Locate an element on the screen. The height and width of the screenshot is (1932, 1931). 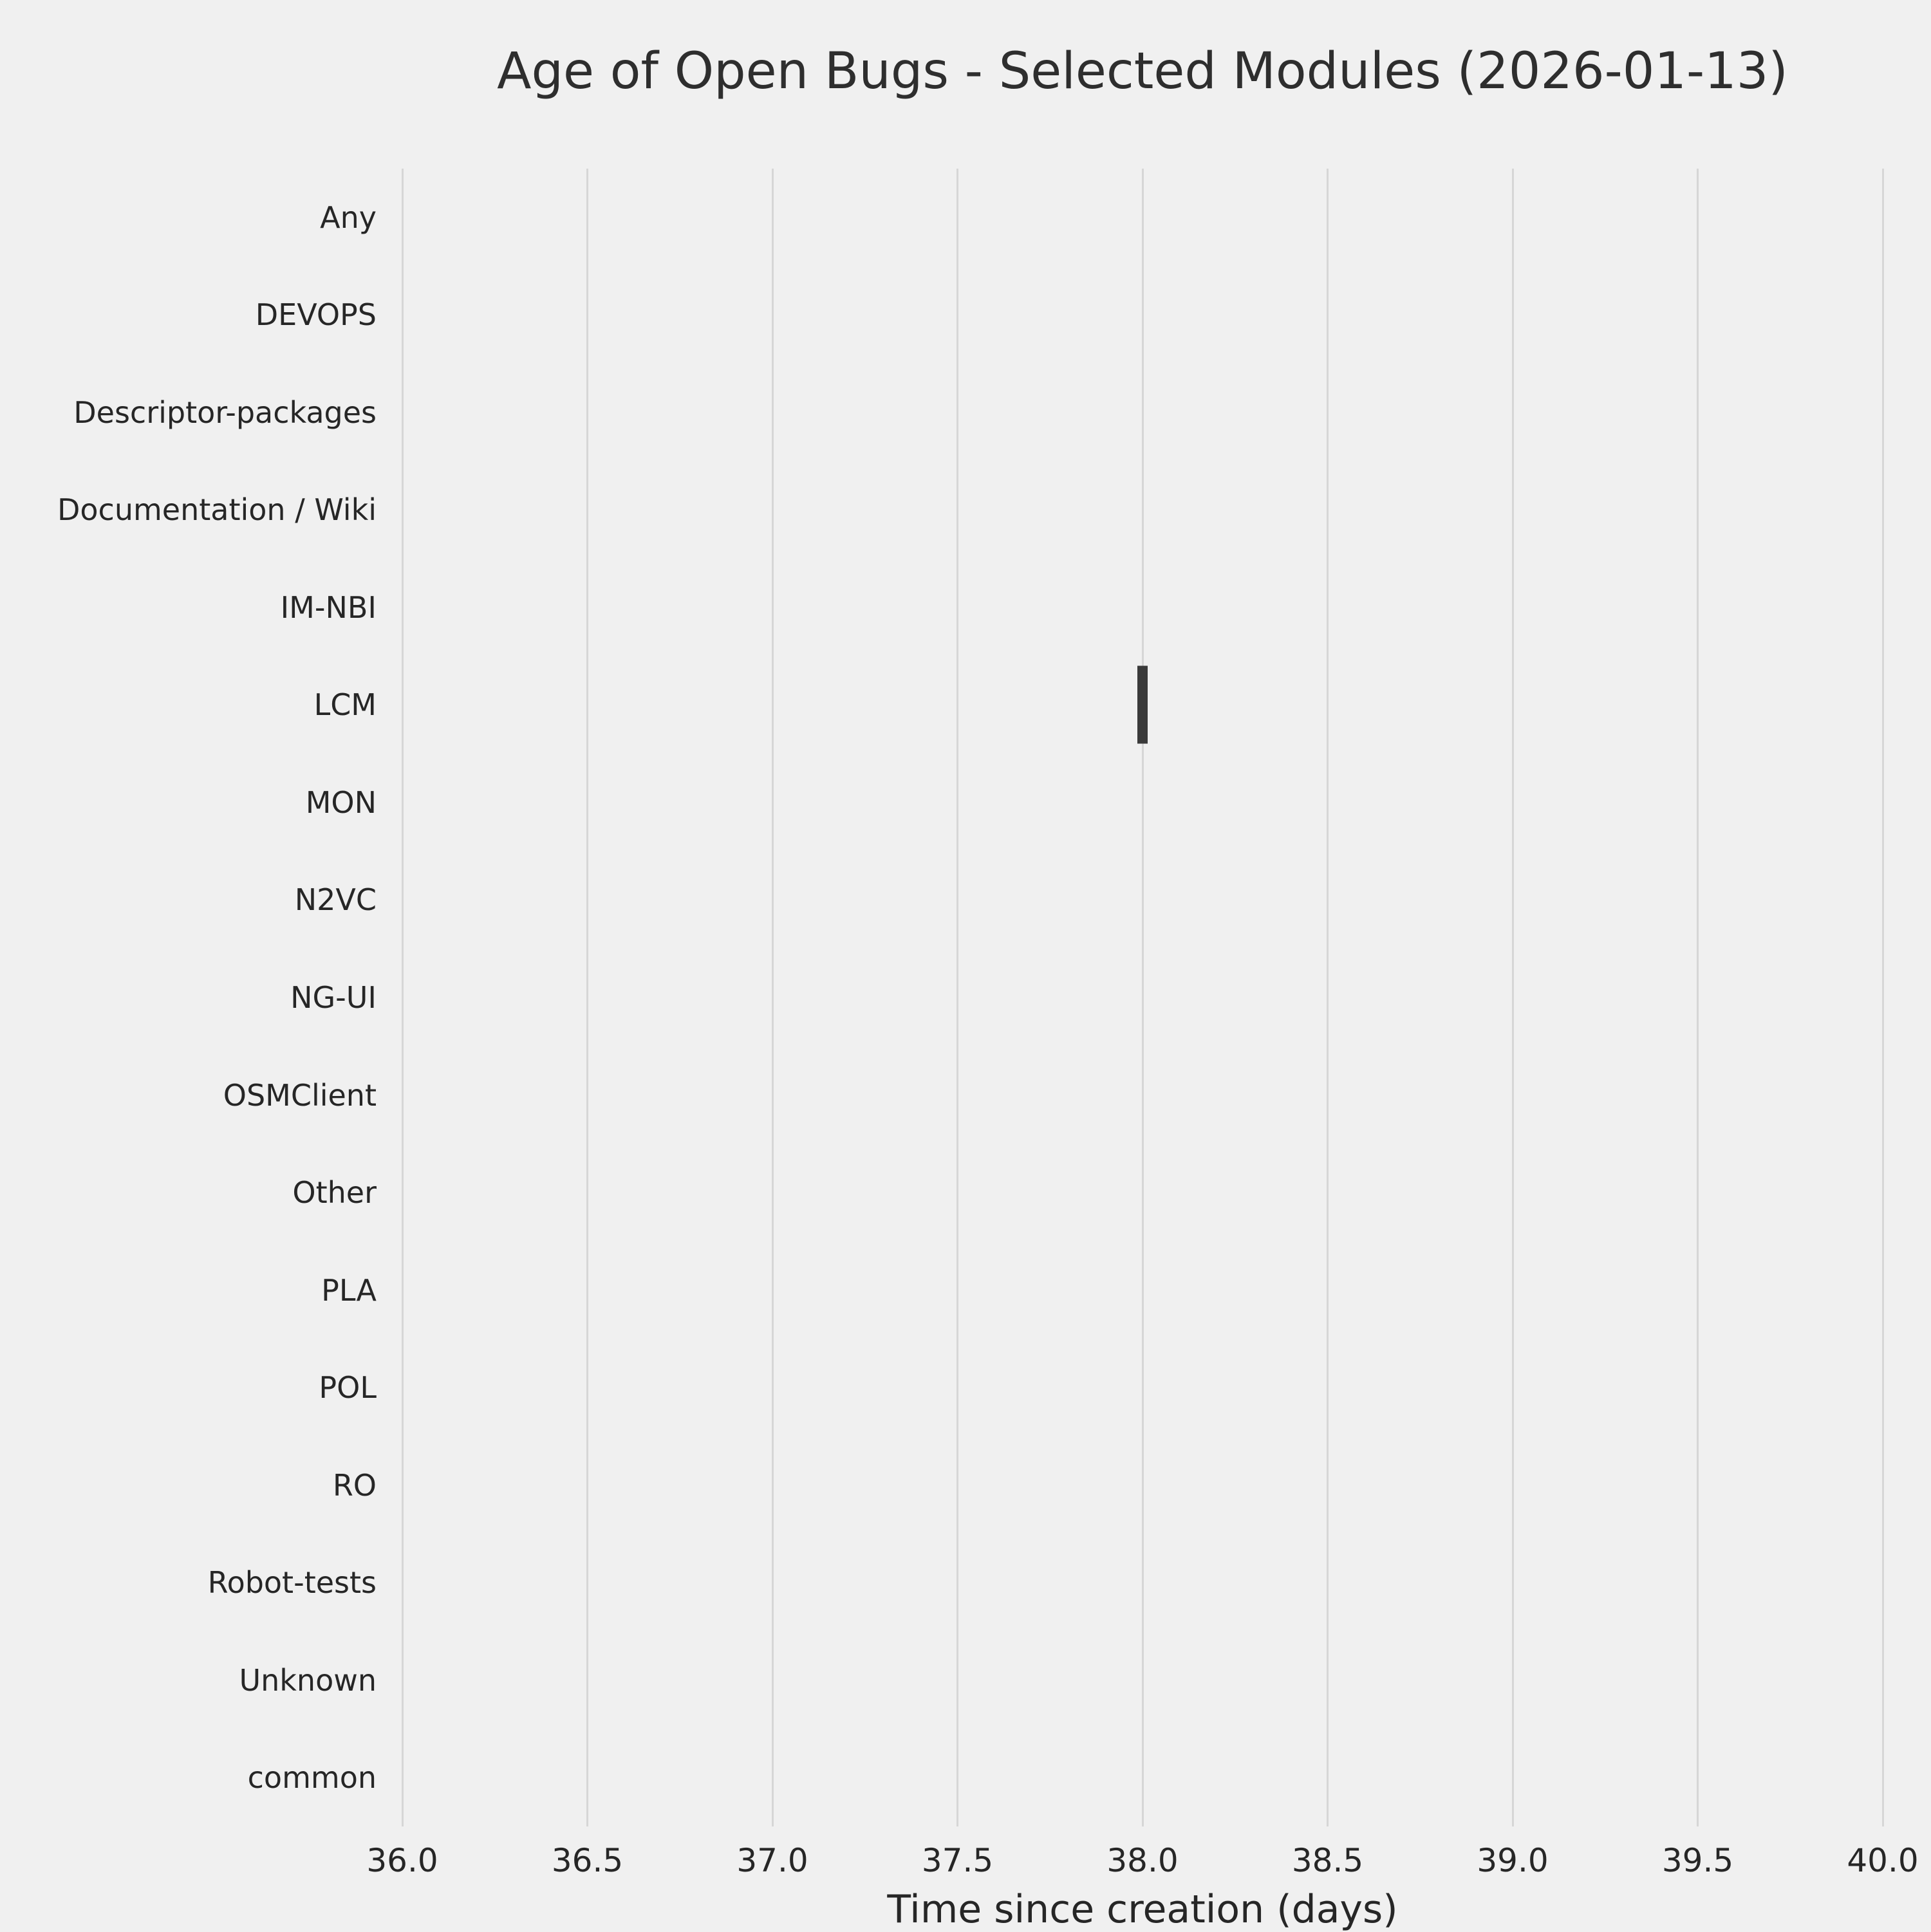
x-axis-label: Time since creation (days) is located at coordinates (1143, 1909).